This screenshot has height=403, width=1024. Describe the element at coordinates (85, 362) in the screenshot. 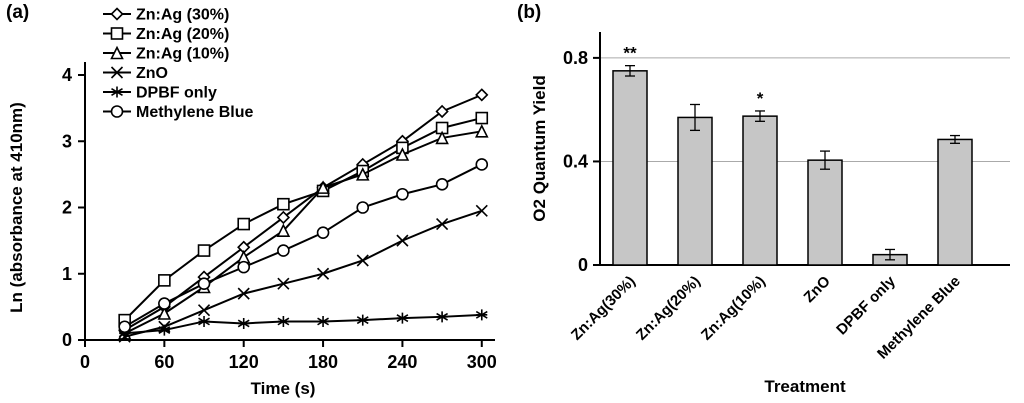

I see `x-tick-label: 0` at that location.